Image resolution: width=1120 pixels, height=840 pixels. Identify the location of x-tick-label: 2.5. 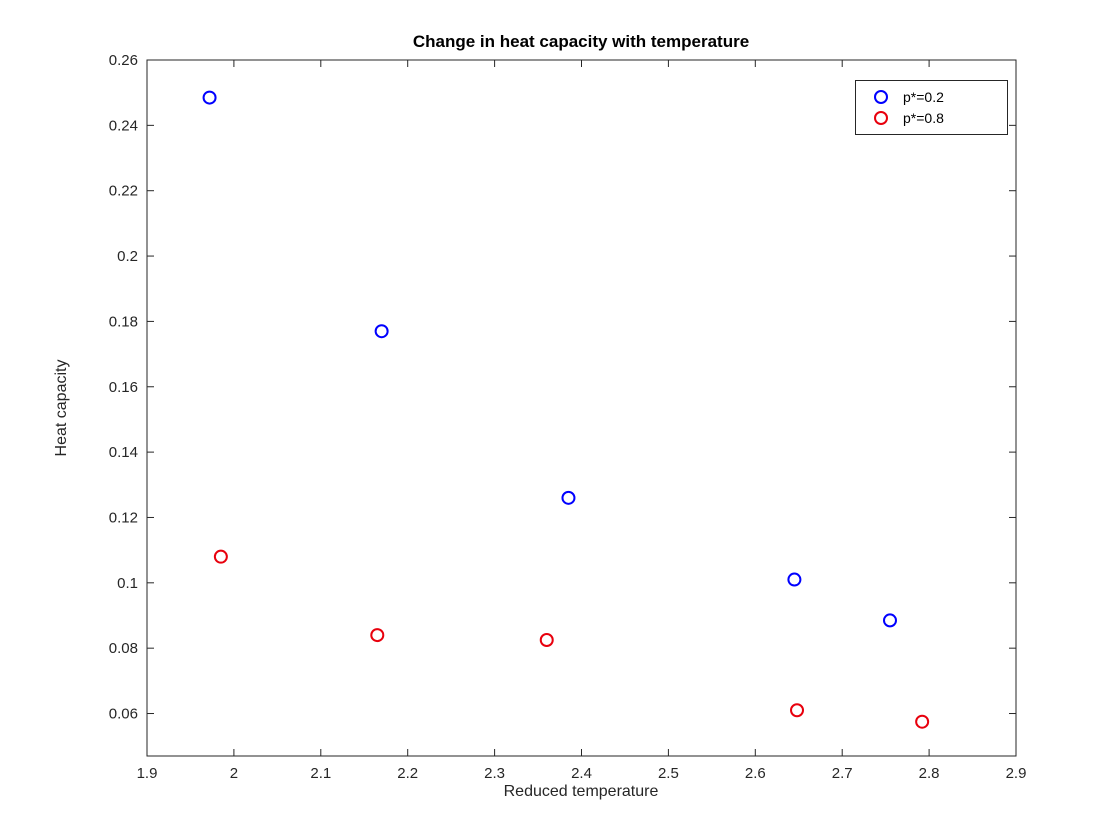
(668, 773).